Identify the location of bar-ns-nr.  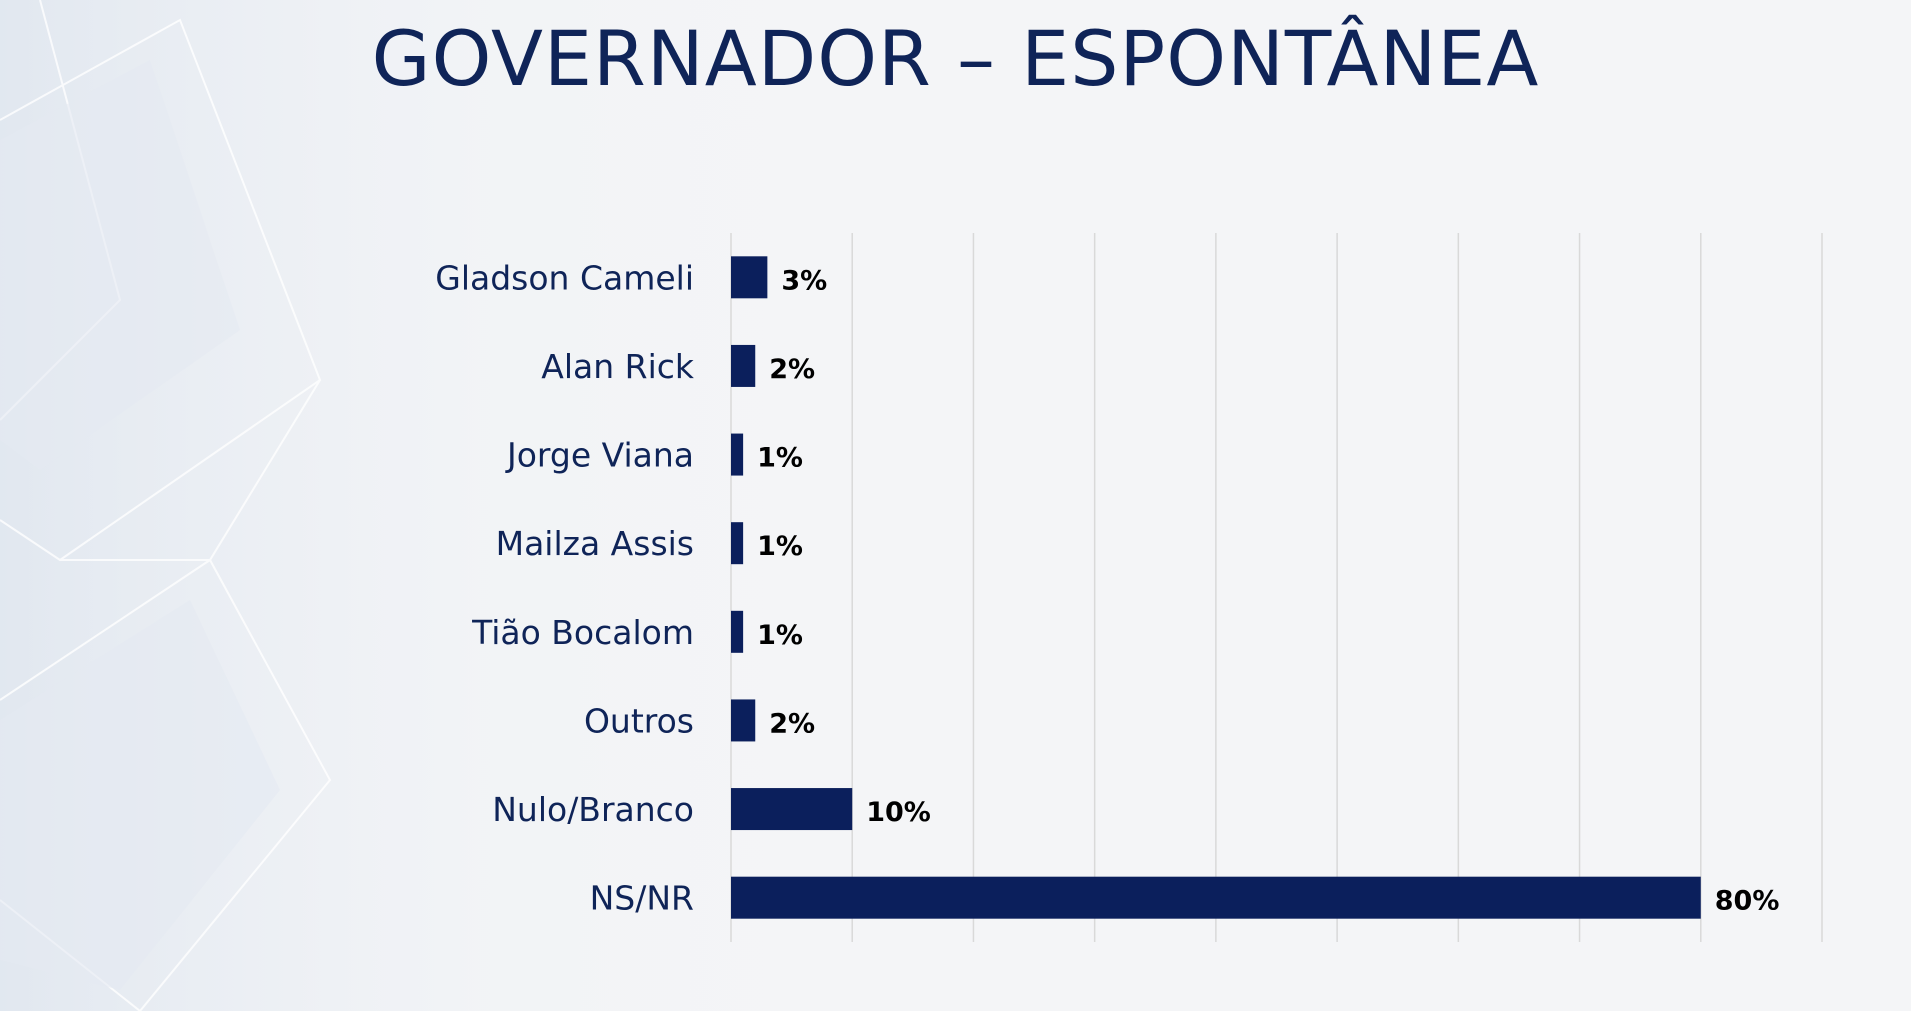
(1216, 897).